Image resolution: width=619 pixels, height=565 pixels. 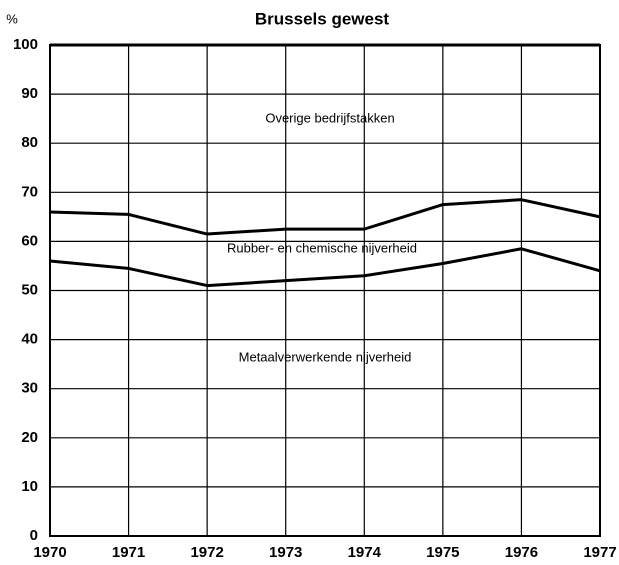 What do you see at coordinates (49, 552) in the screenshot?
I see `x-tick-label: 1970` at bounding box center [49, 552].